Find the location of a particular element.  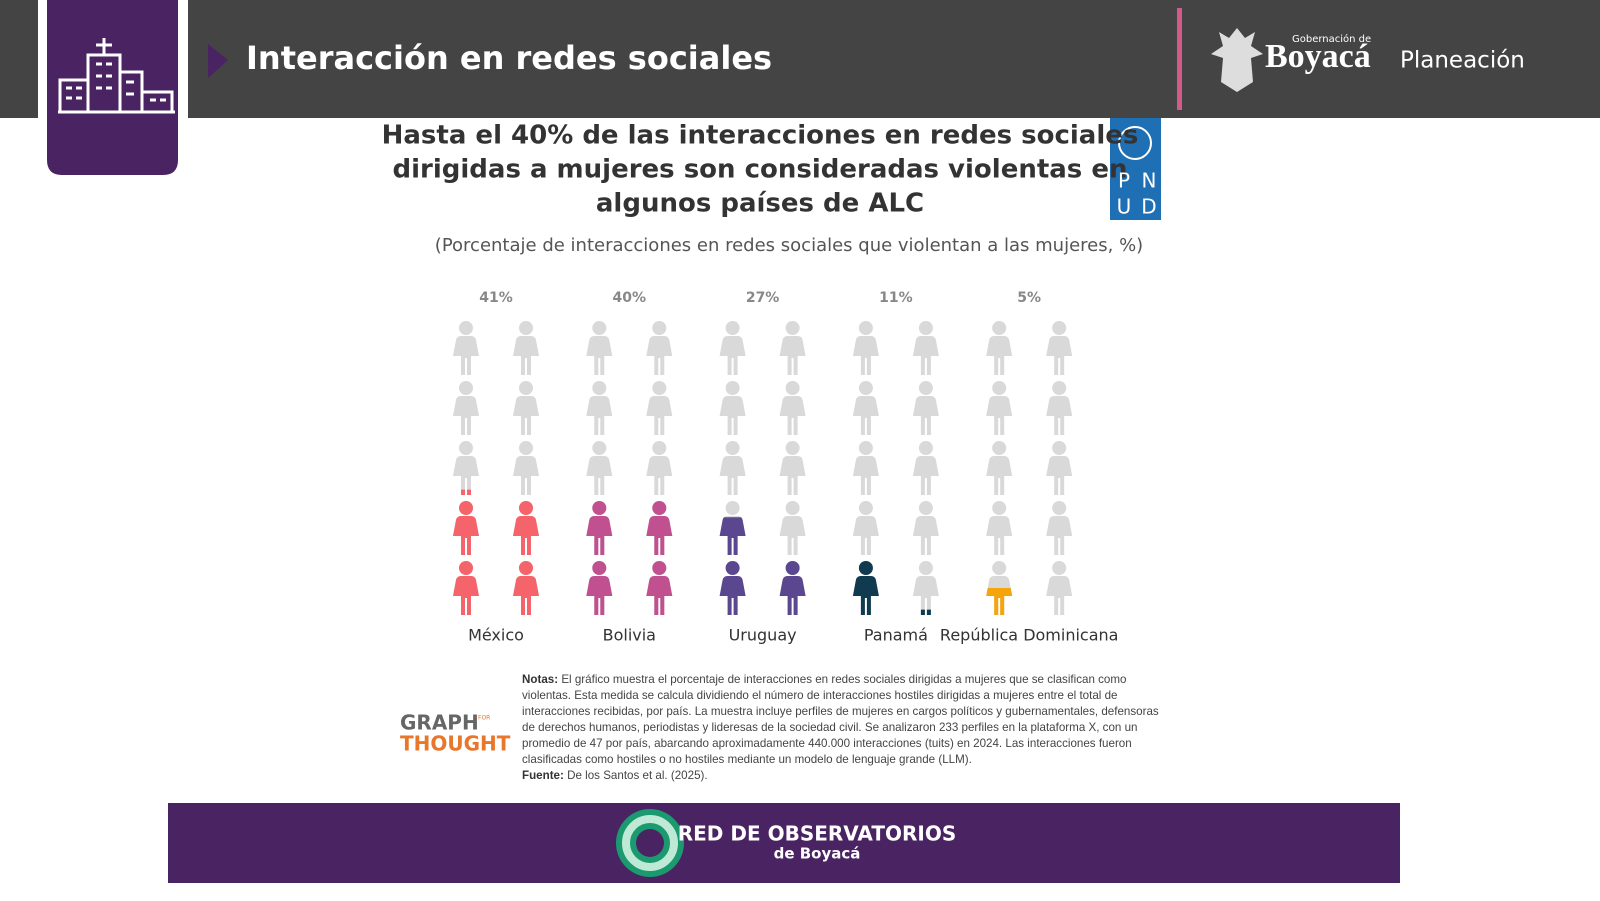

icon-tile is located at coordinates (112, 87).